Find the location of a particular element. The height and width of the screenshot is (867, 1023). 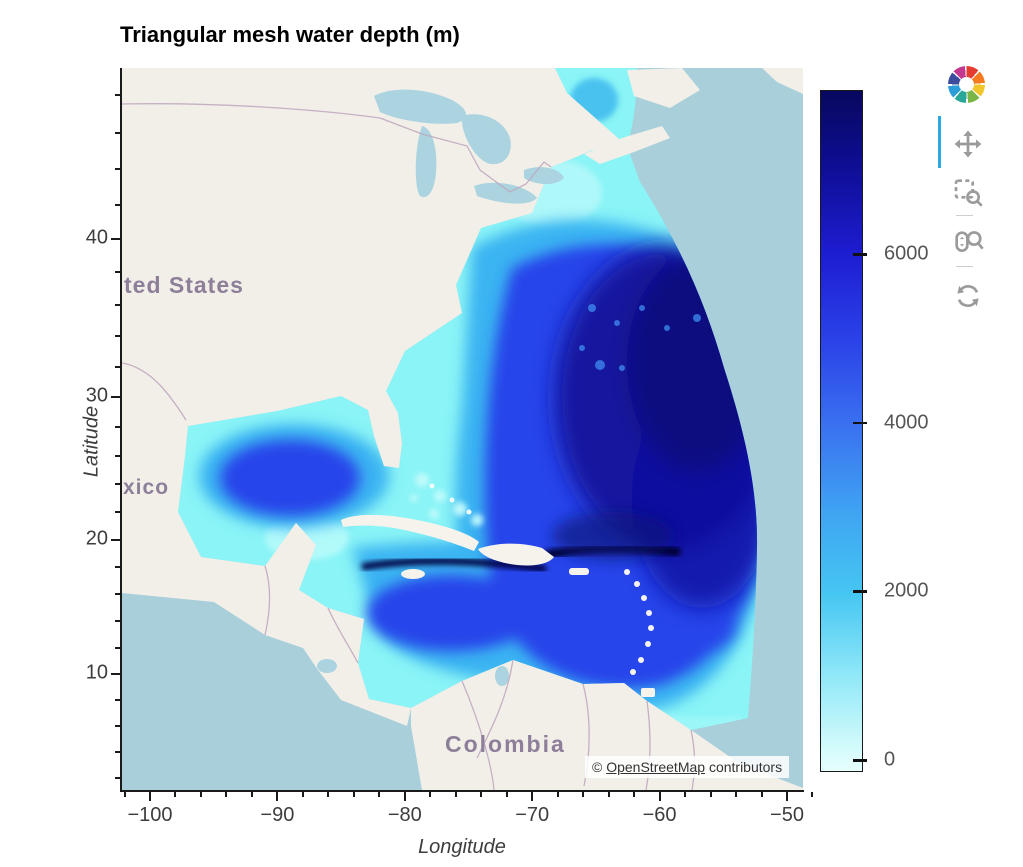

x-tick-label: −50 is located at coordinates (787, 815).